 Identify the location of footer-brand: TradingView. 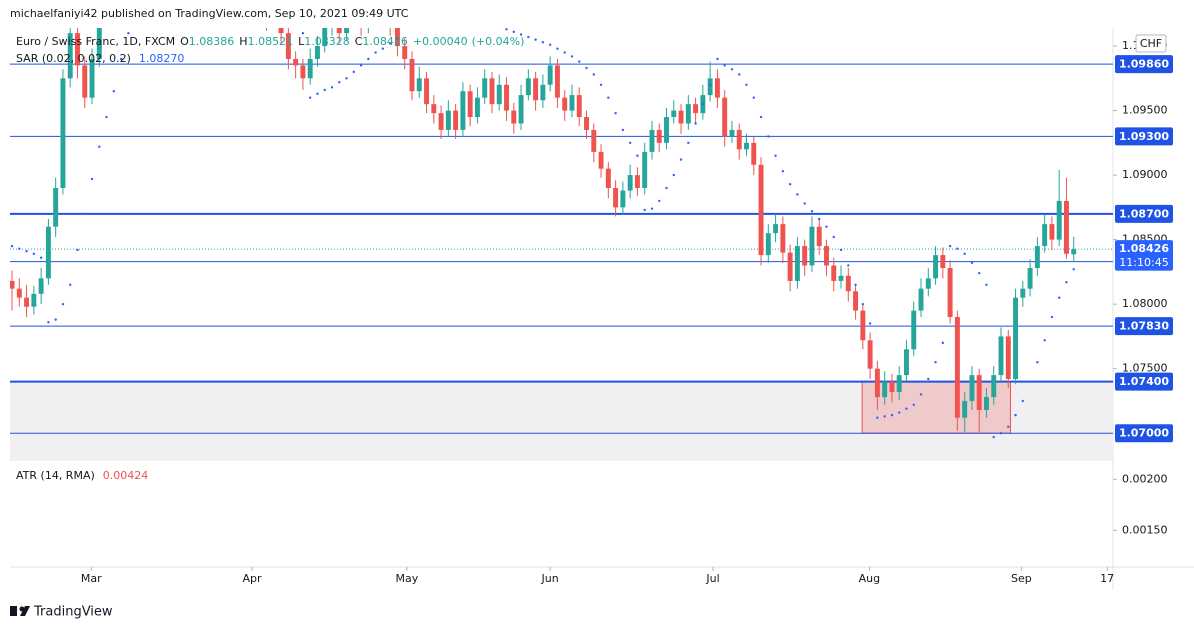
(73, 612).